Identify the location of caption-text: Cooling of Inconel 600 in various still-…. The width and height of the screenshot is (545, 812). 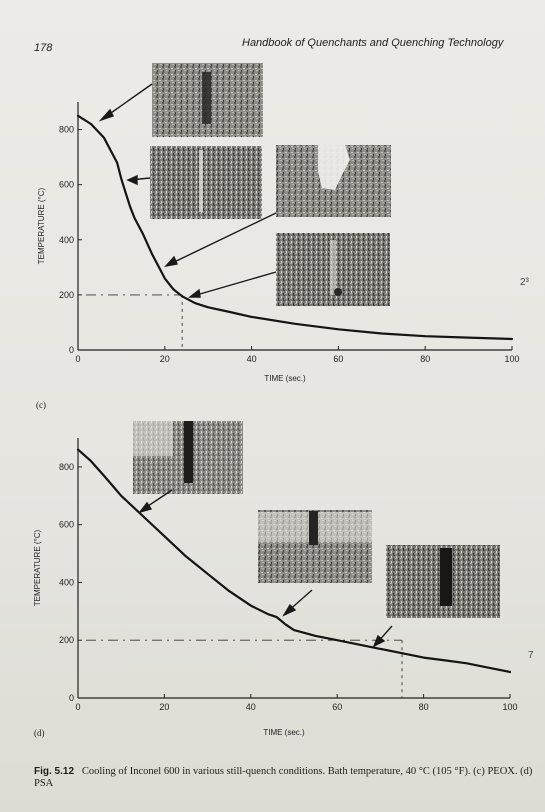
(283, 777).